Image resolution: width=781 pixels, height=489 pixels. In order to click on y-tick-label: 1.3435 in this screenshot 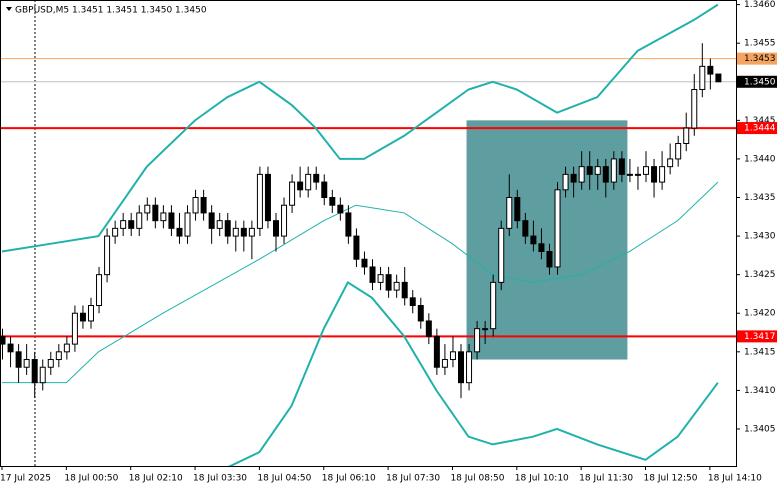, I will do `click(760, 198)`.